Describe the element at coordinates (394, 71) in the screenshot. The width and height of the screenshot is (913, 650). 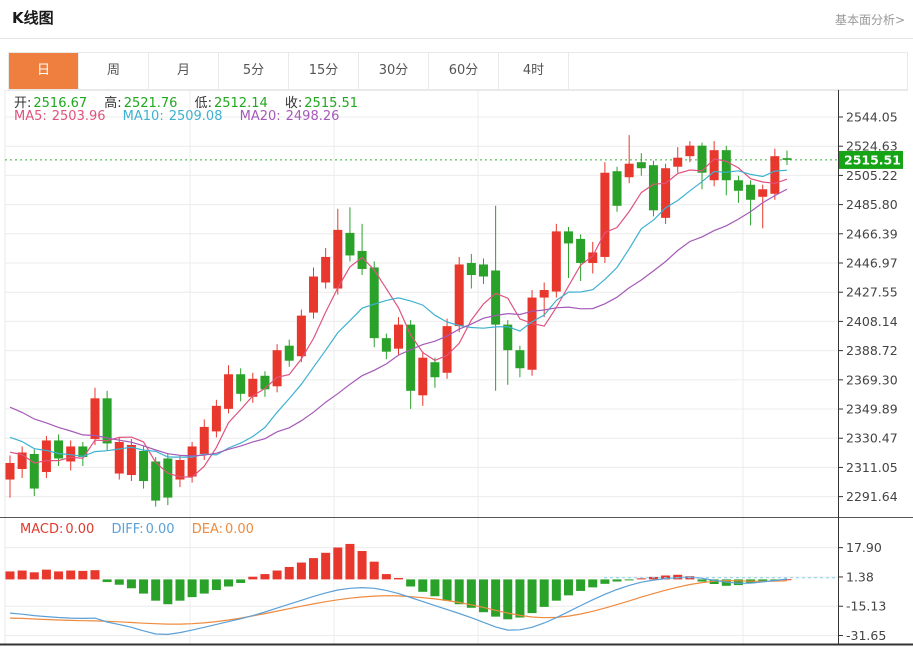
I see `tab-30min: 30分` at that location.